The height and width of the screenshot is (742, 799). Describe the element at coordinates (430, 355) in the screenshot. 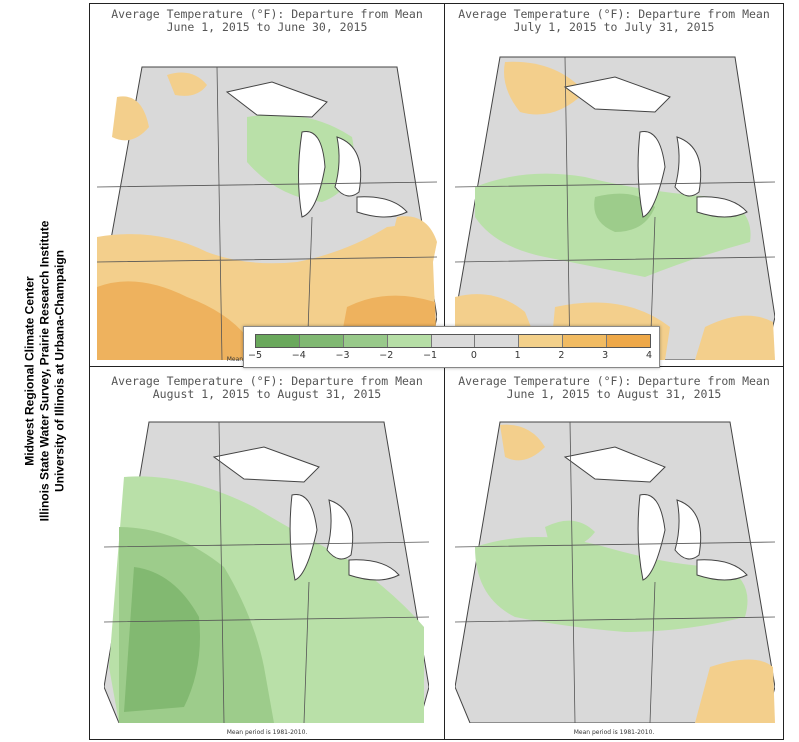

I see `legend-tick: −1` at that location.